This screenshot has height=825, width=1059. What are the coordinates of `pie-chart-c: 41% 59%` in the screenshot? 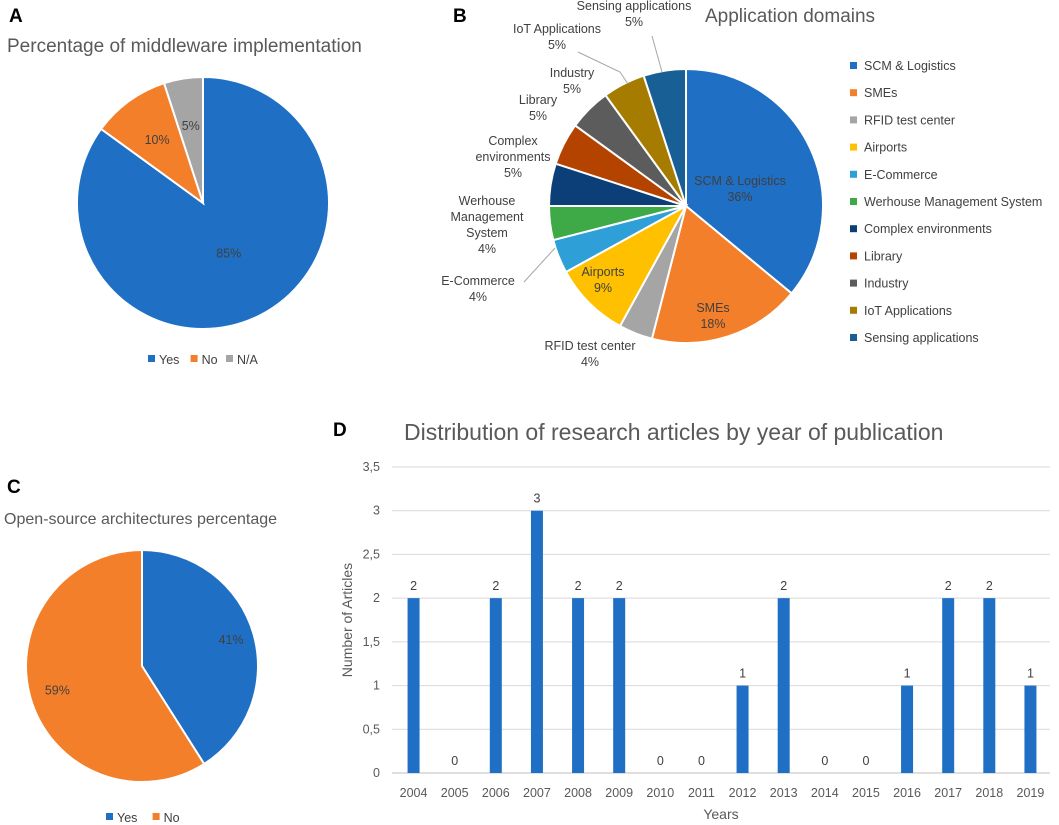 It's located at (142, 665).